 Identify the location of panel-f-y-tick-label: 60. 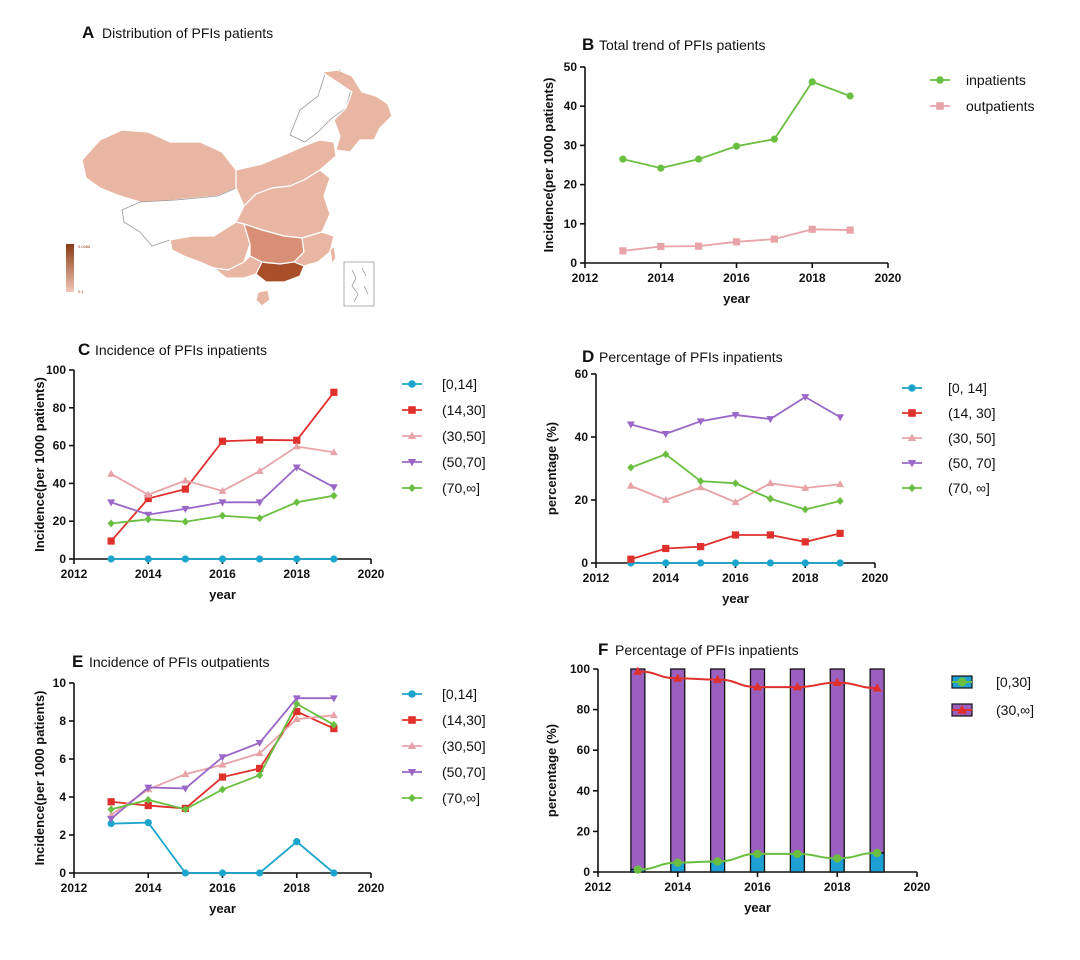
(584, 750).